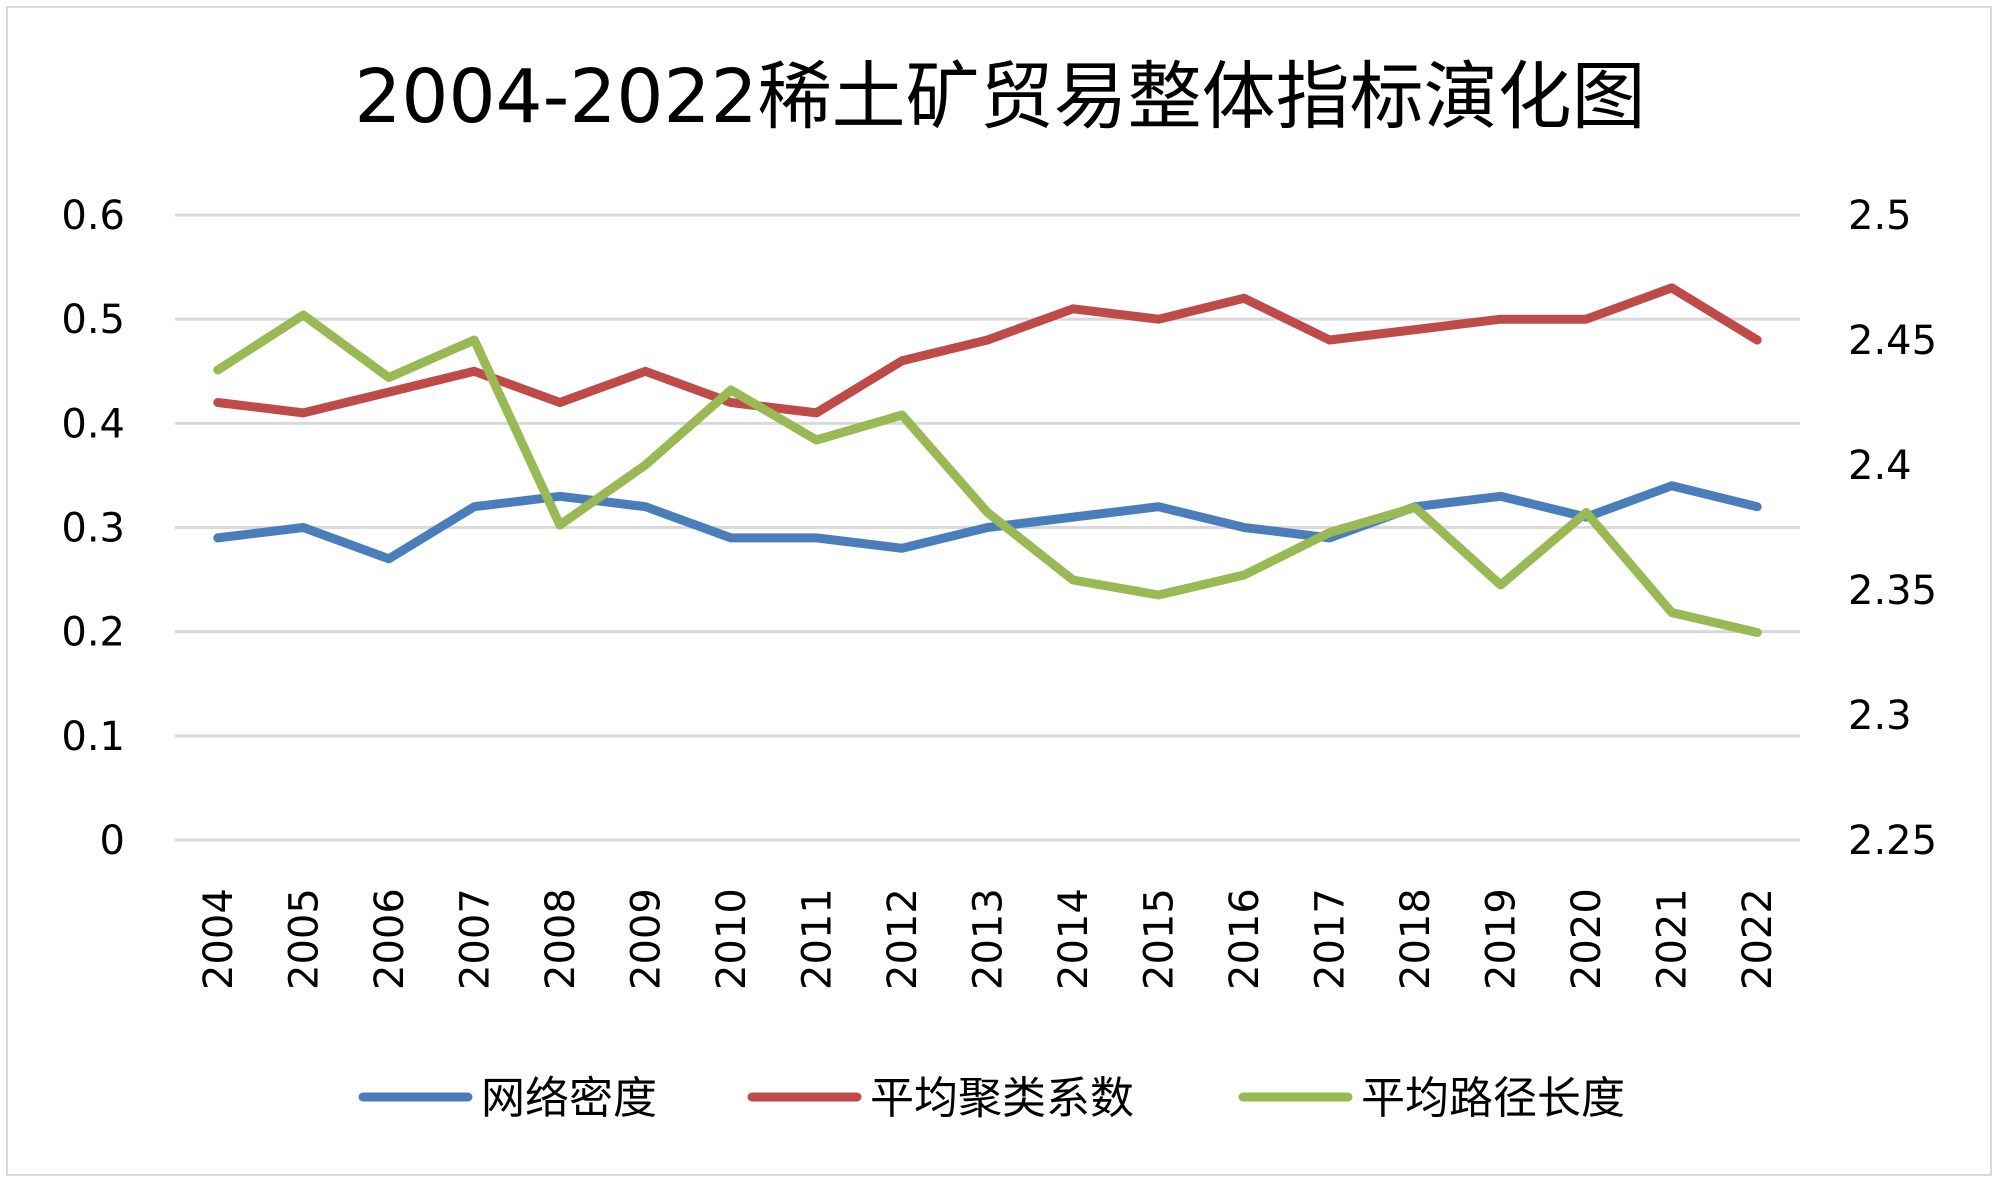  What do you see at coordinates (1502, 939) in the screenshot?
I see `x-tick-label: 2019` at bounding box center [1502, 939].